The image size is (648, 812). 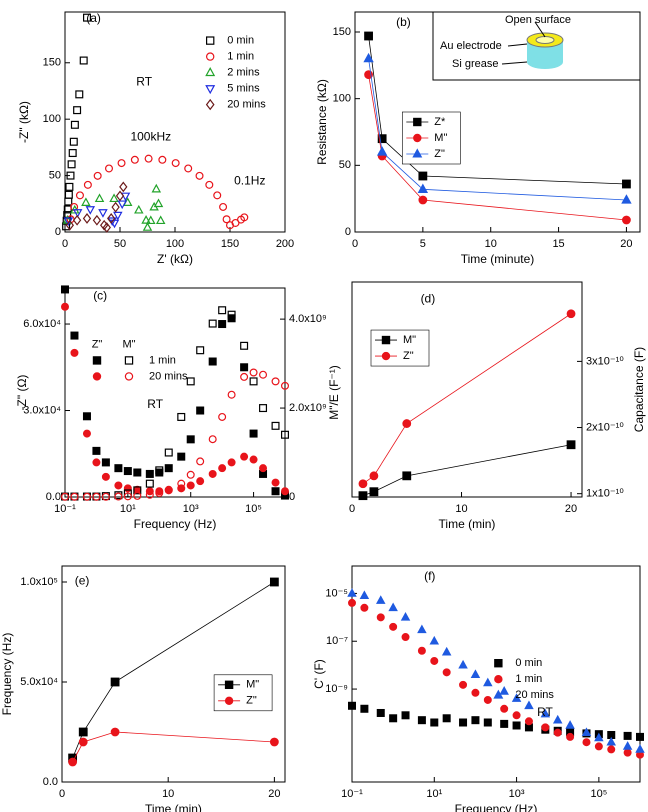 I want to click on legend-label: 0 min, so click(x=528, y=663).